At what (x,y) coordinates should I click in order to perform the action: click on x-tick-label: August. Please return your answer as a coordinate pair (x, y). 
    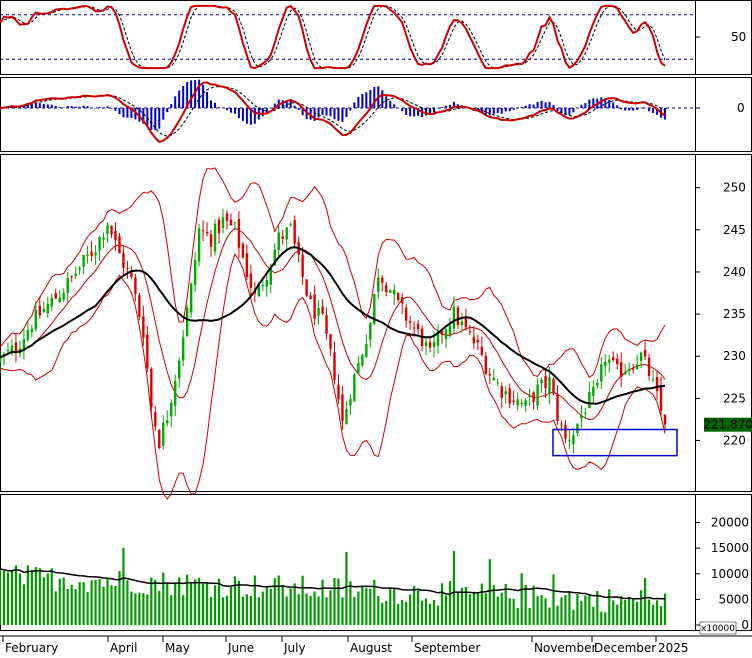
    Looking at the image, I should click on (371, 648).